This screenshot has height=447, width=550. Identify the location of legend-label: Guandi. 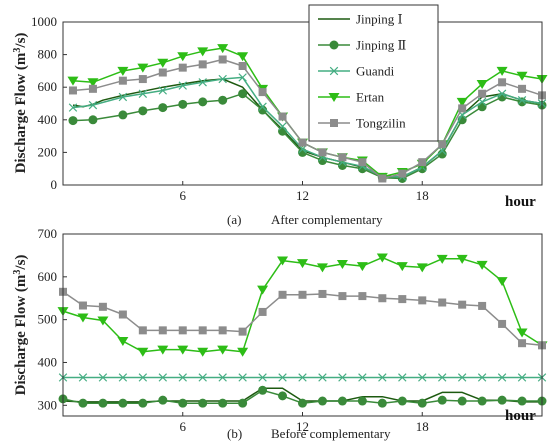
(375, 71).